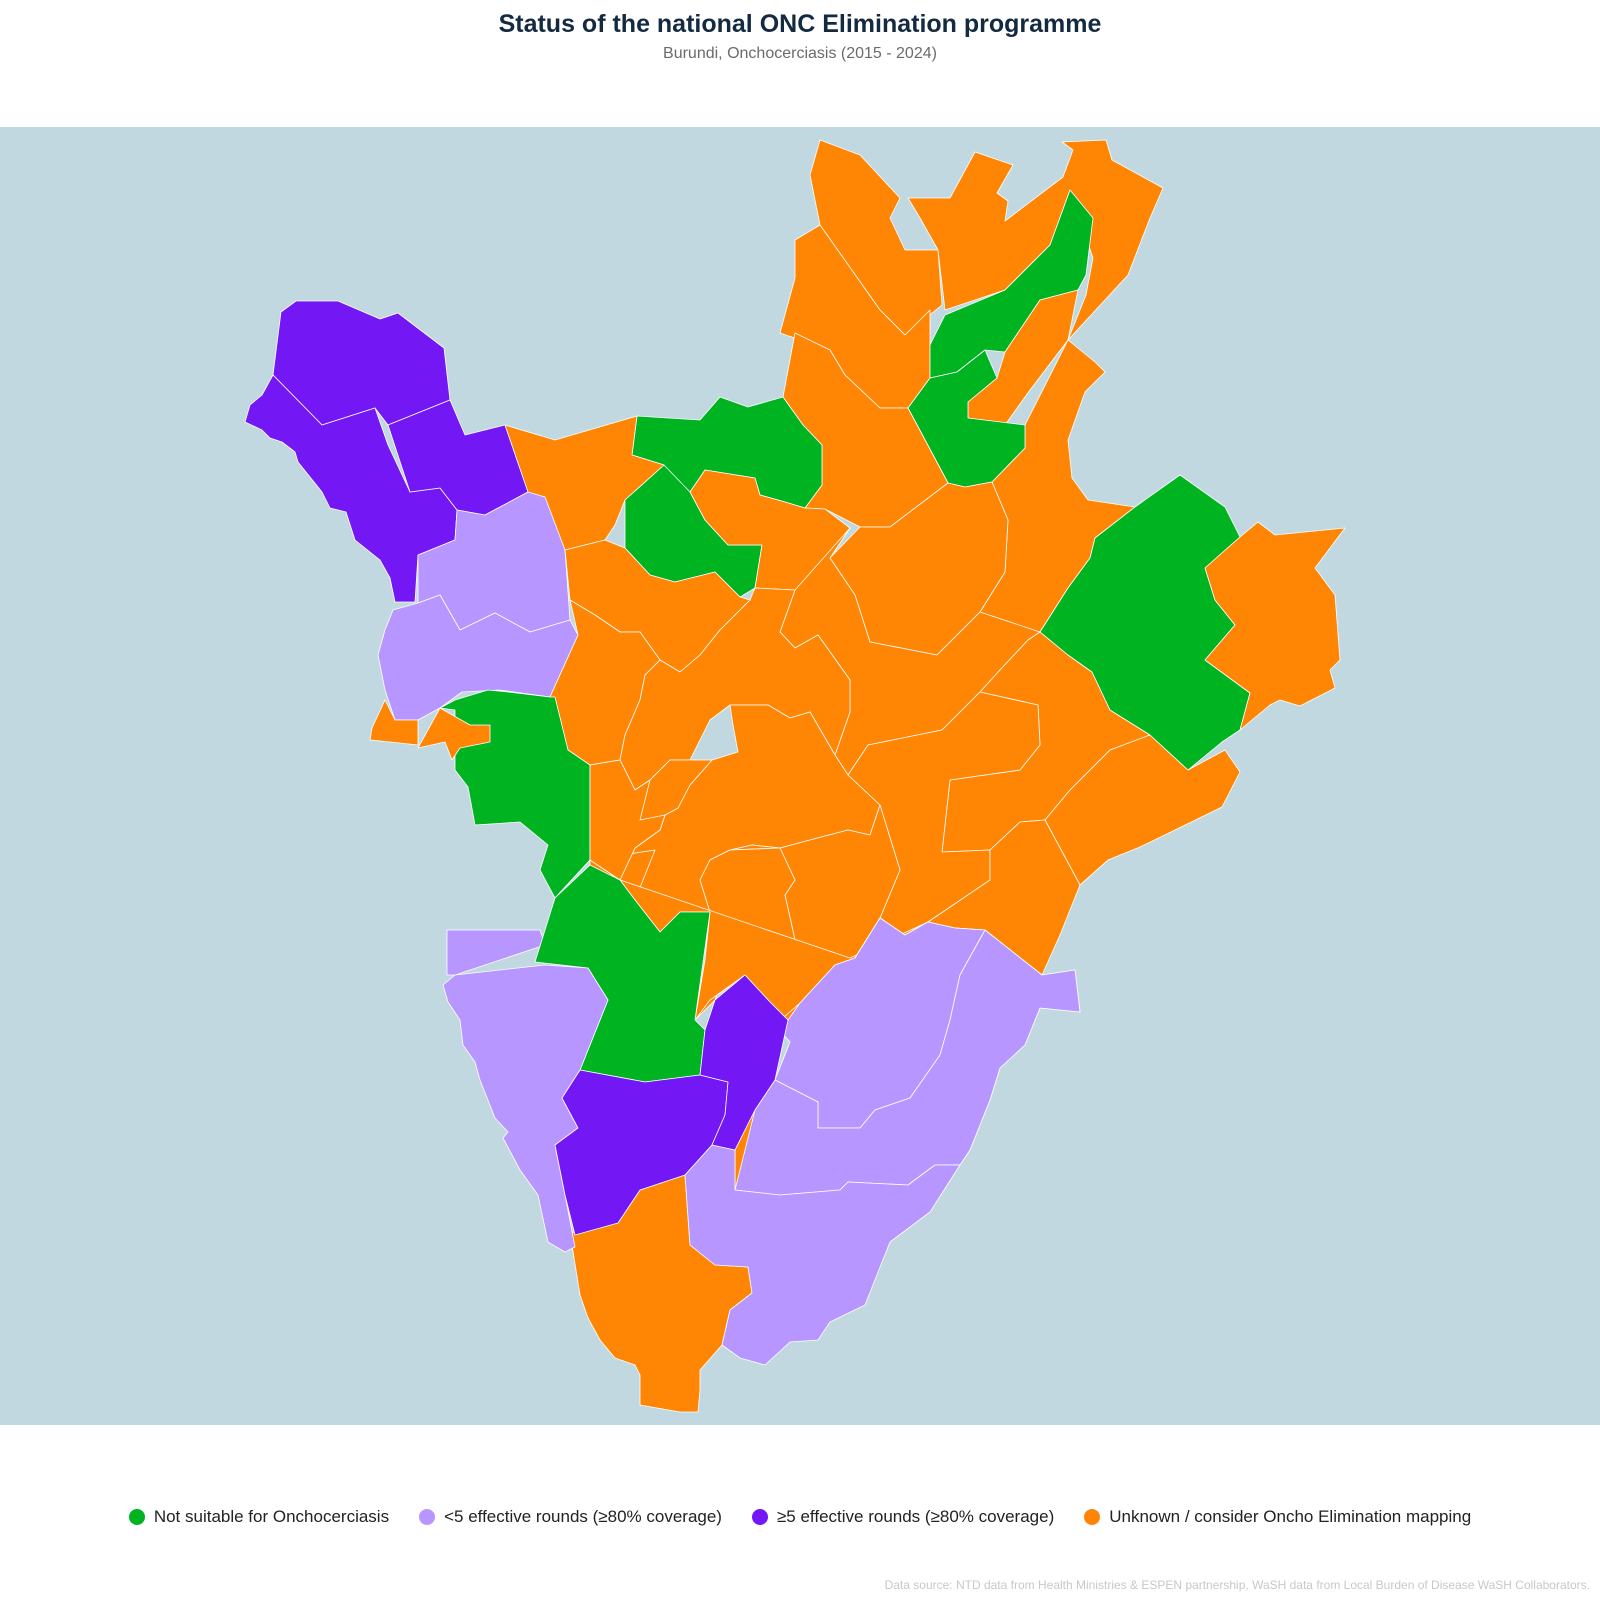 Image resolution: width=1600 pixels, height=1600 pixels. What do you see at coordinates (271, 1516) in the screenshot?
I see `legend-label: Not suitable for Onchocerciasis` at bounding box center [271, 1516].